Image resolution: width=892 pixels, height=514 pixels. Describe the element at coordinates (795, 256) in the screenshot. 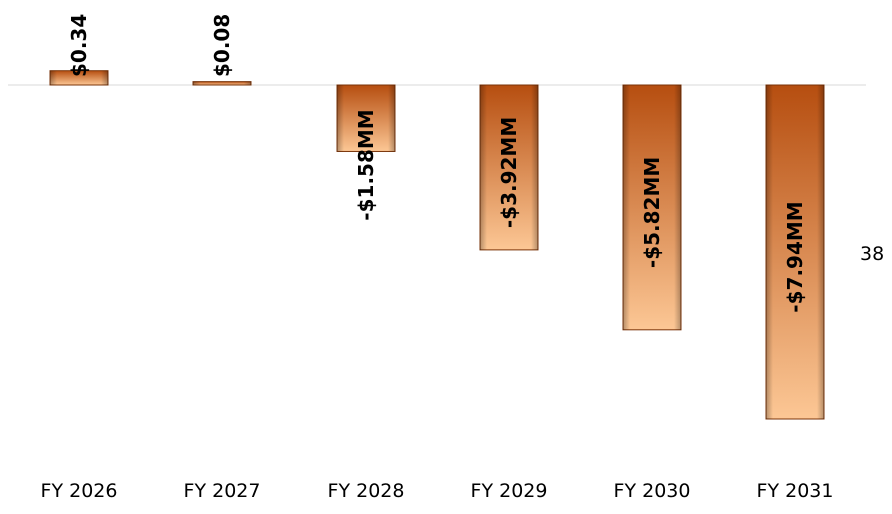

I see `data-label: -$7.94MM` at that location.